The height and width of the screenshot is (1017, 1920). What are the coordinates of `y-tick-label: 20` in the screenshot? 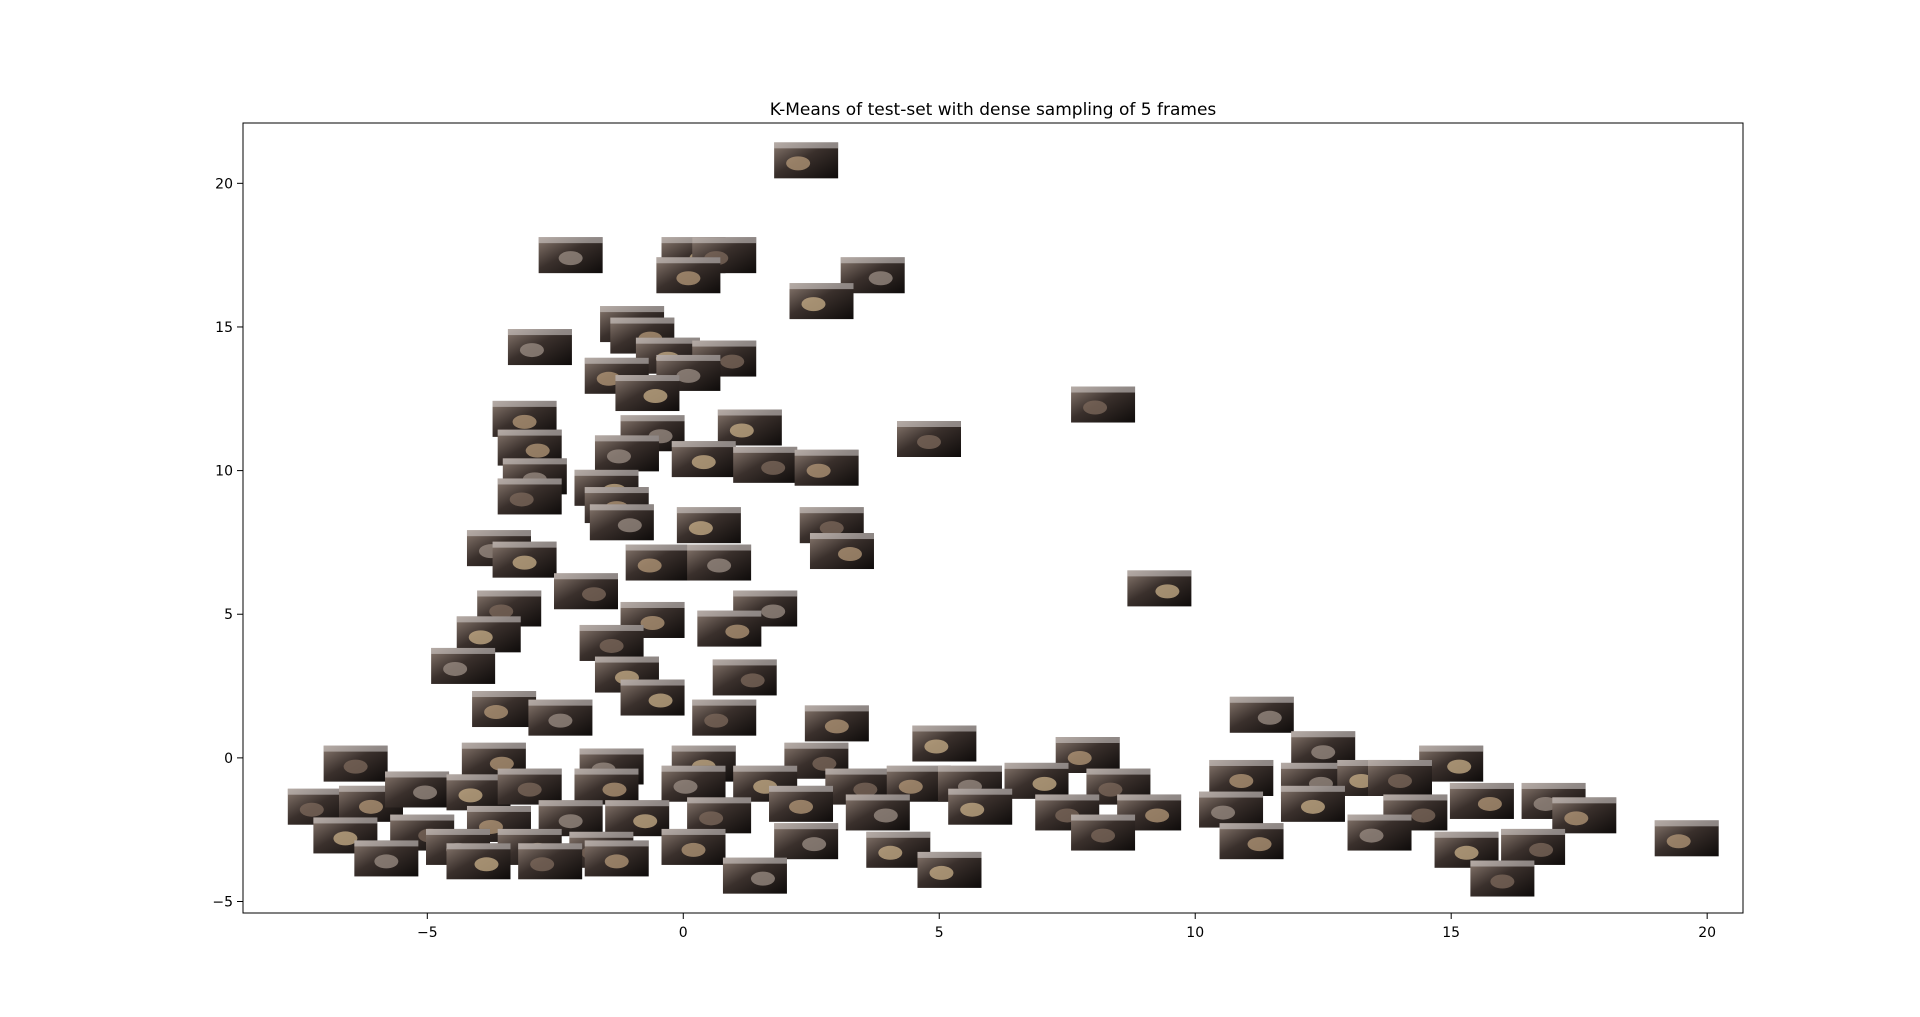 It's located at (224, 184).